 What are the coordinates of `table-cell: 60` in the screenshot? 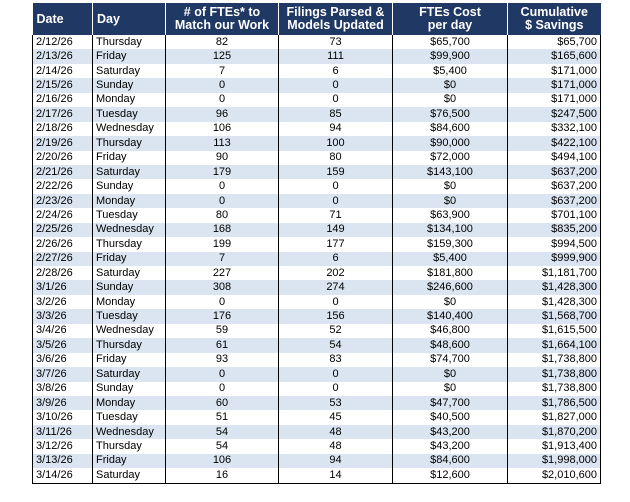 It's located at (222, 403).